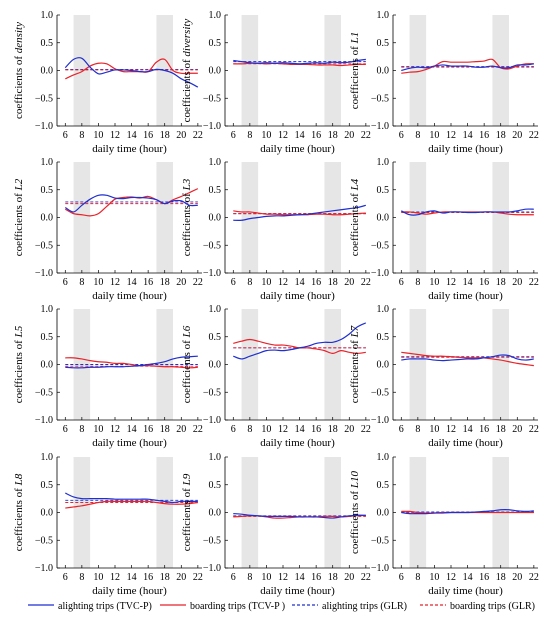 The height and width of the screenshot is (623, 550). Describe the element at coordinates (355, 217) in the screenshot. I see `y-axis-label: coefficients of L4` at that location.